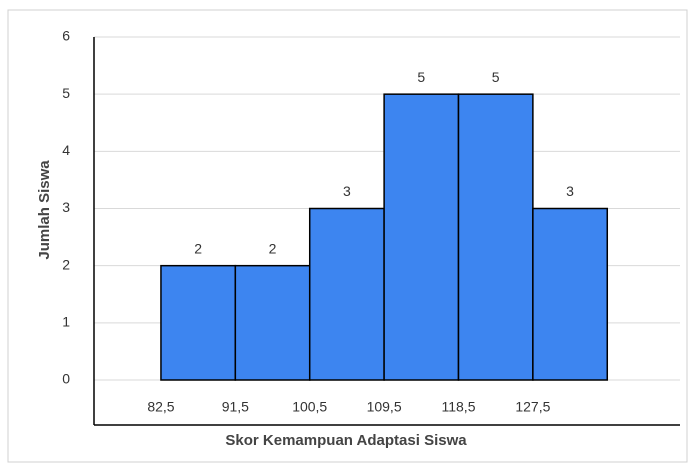 Image resolution: width=692 pixels, height=465 pixels. What do you see at coordinates (309, 407) in the screenshot?
I see `x-tick-label: 100,5` at bounding box center [309, 407].